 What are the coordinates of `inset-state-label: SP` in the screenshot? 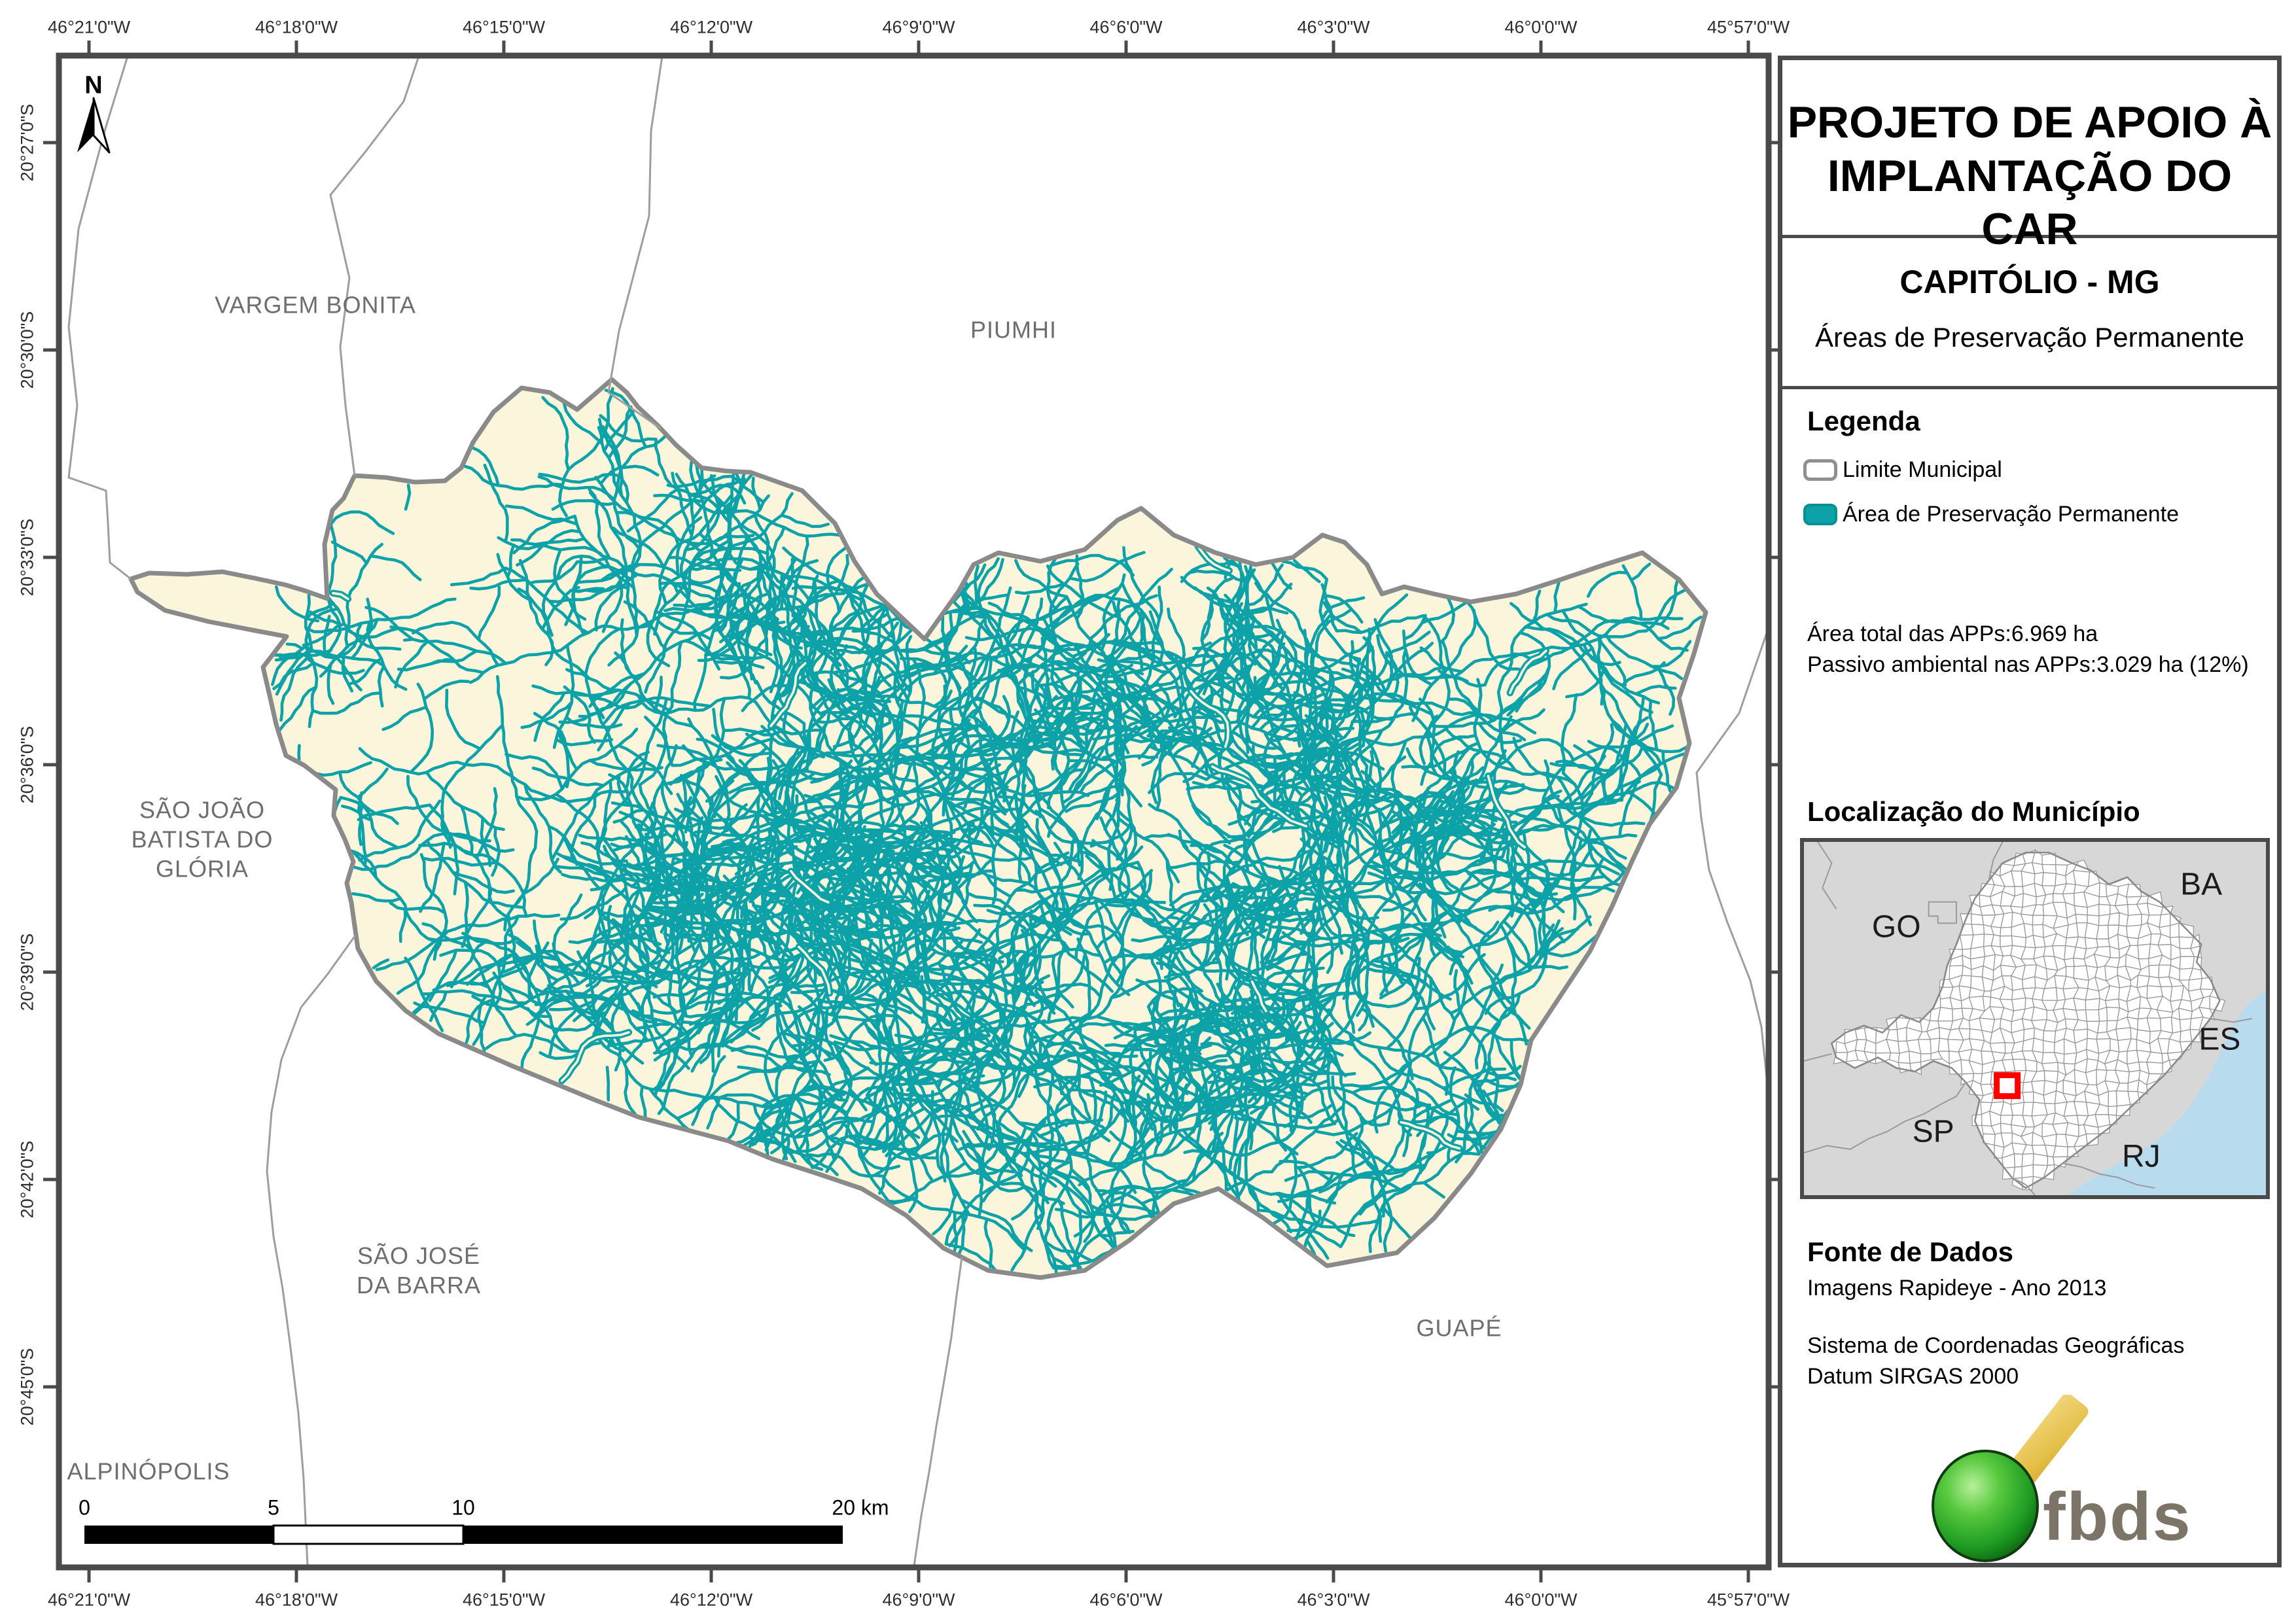 It's located at (1933, 1132).